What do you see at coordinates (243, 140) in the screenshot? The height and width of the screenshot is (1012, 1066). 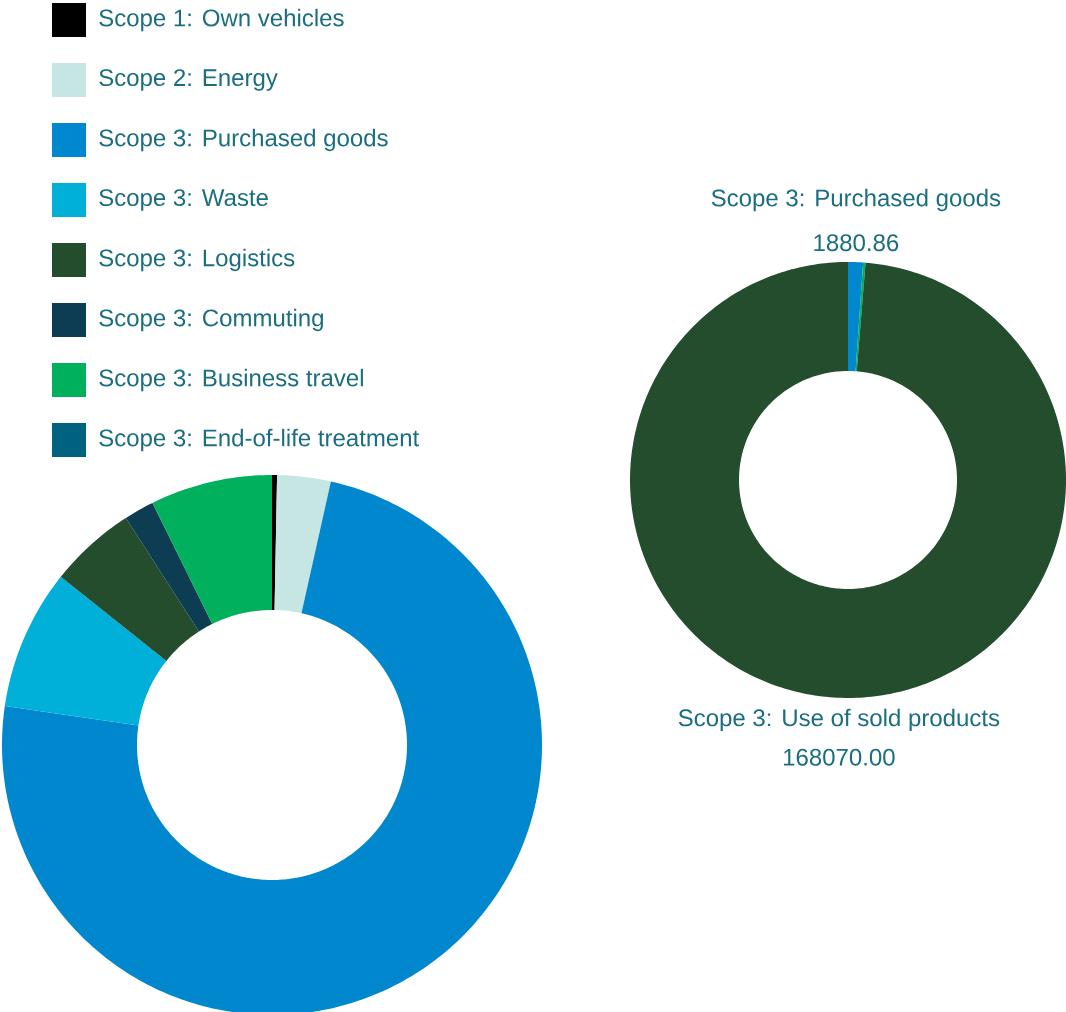 I see `legend-label: Scope 3: Purchased goods` at bounding box center [243, 140].